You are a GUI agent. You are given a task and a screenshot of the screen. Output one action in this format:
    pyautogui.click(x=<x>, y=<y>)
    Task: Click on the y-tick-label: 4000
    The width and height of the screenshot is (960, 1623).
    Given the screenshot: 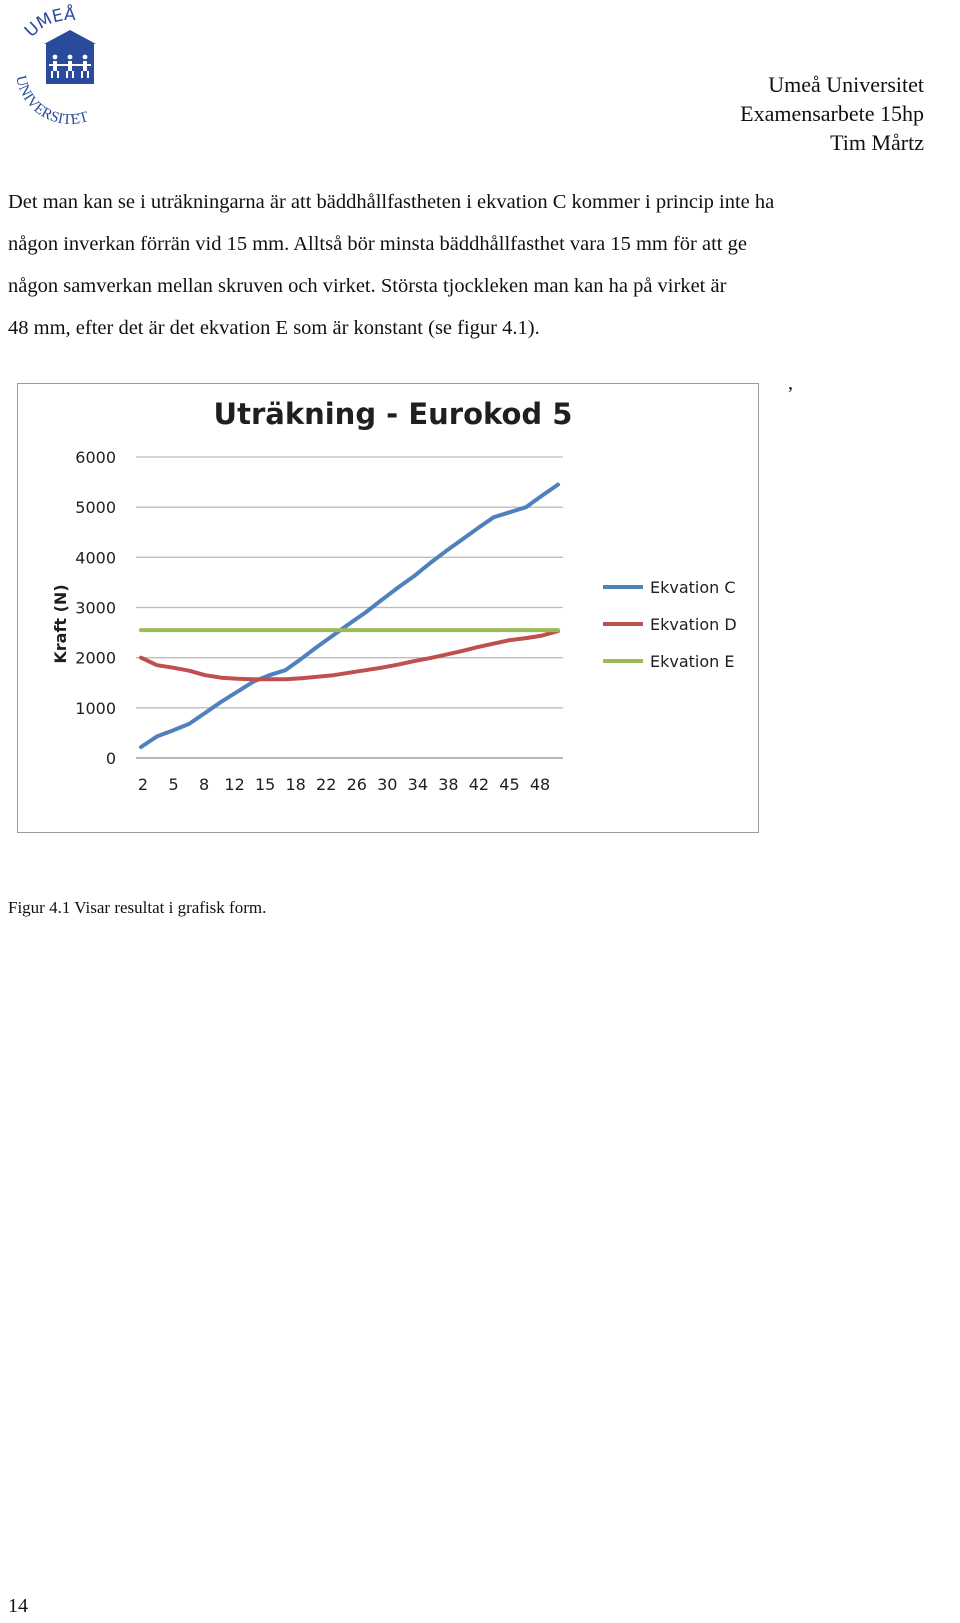 What is the action you would take?
    pyautogui.click(x=95, y=557)
    